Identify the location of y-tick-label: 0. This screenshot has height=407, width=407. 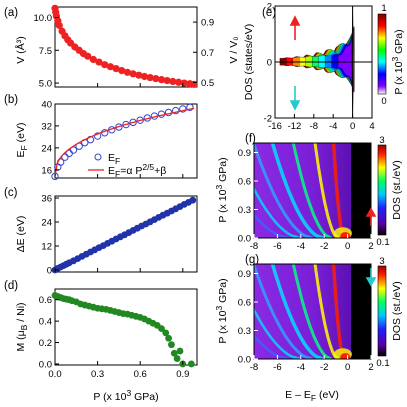
(269, 63).